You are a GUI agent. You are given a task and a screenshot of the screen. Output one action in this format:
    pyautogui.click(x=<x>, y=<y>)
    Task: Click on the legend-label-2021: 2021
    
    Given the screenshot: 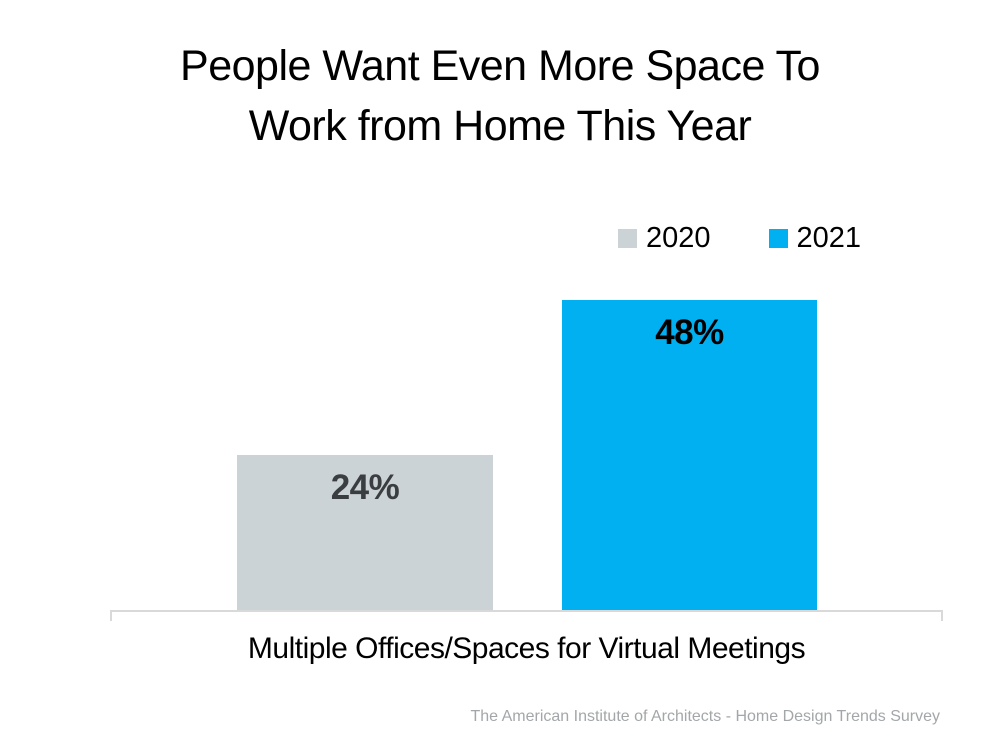 What is the action you would take?
    pyautogui.click(x=829, y=238)
    